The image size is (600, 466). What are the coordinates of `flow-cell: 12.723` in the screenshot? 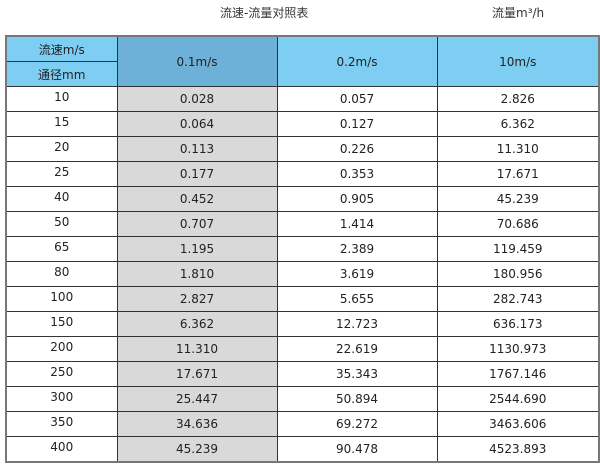 It's located at (357, 324).